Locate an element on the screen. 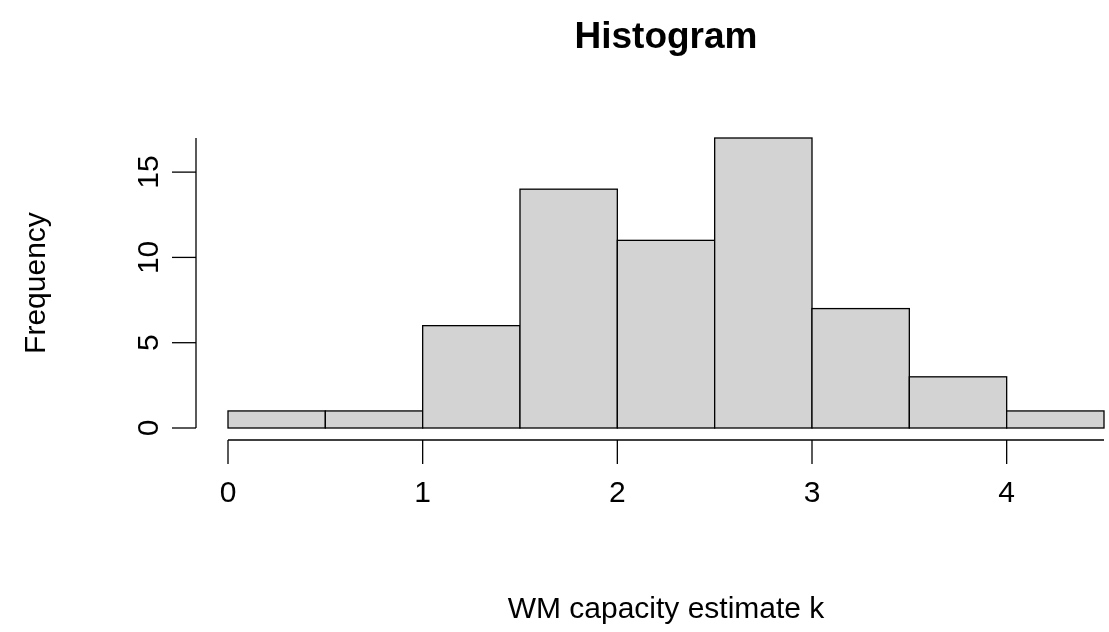 This screenshot has height=632, width=1109. y-axis-title: Frequency is located at coordinates (34, 283).